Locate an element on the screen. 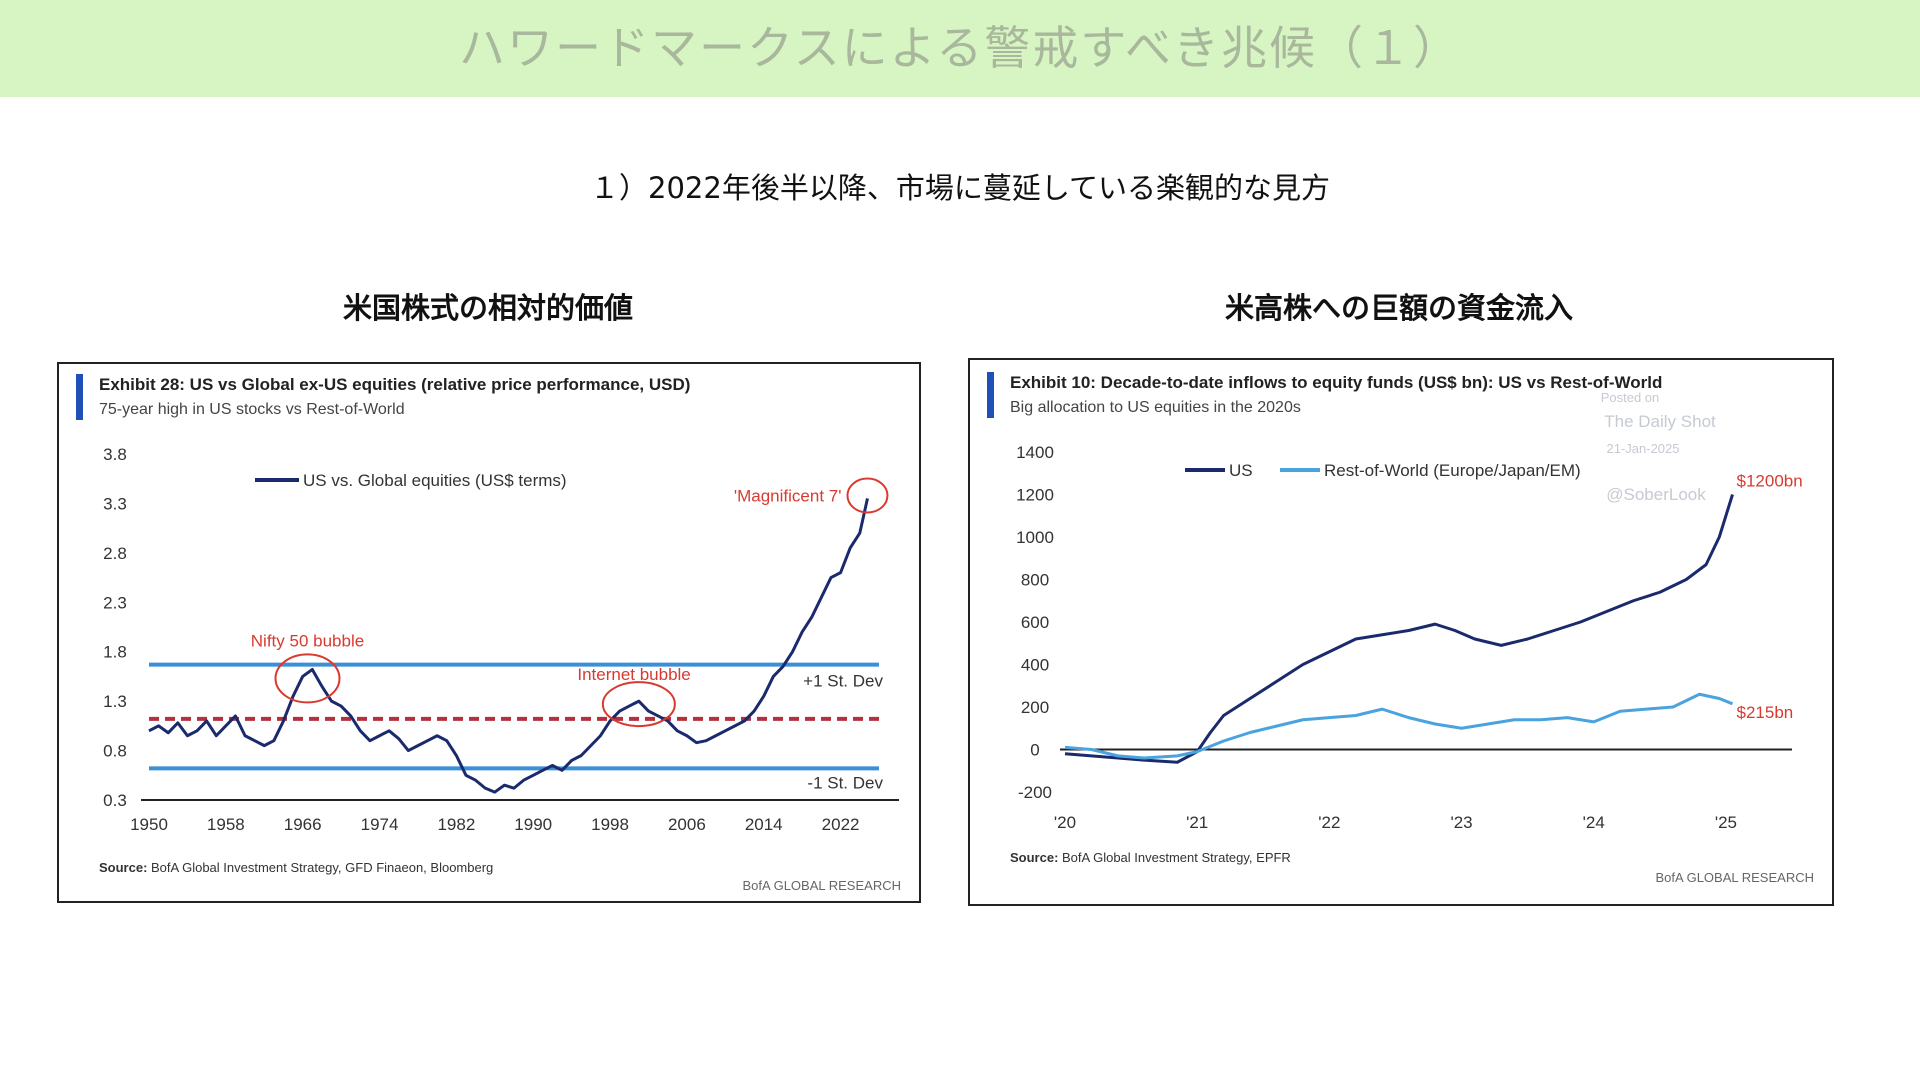 This screenshot has height=1080, width=1920. title-bar: ハワードマークスによる警戒すべき兆候（１） is located at coordinates (960, 48).